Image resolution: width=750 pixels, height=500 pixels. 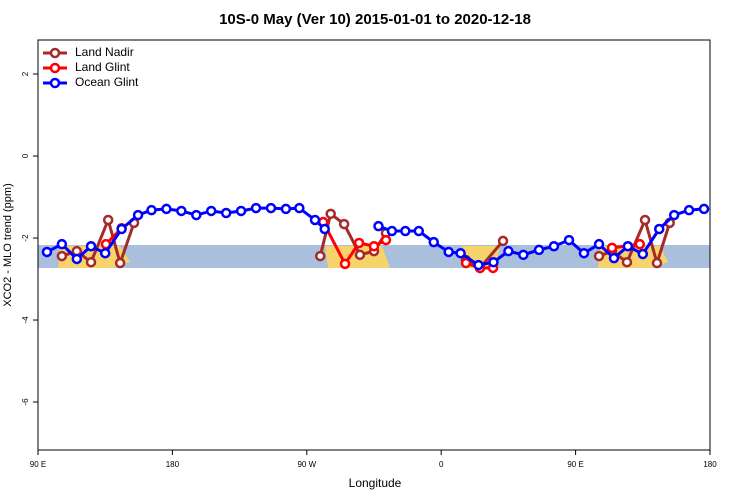 I want to click on y-tick-label: -2, so click(x=25, y=238).